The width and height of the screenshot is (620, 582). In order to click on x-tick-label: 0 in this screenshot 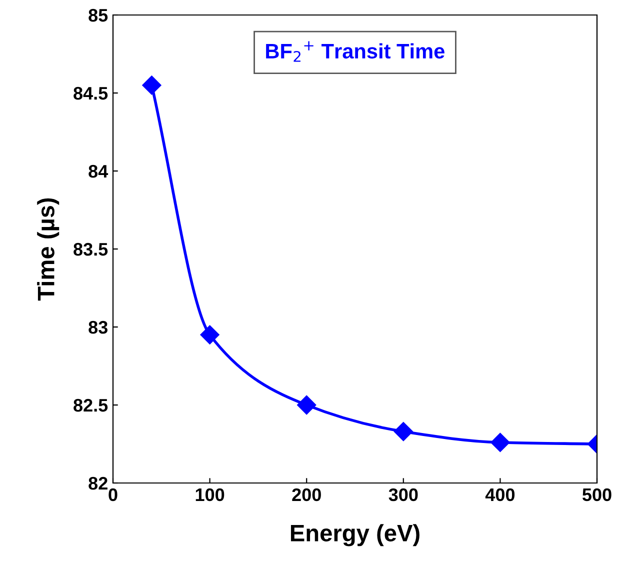, I will do `click(113, 495)`.